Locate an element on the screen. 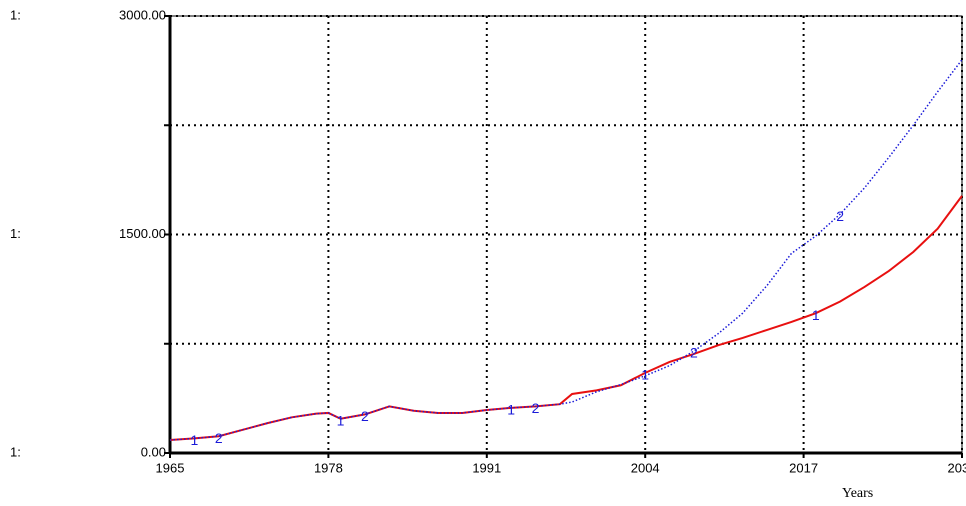 The height and width of the screenshot is (506, 966). x-tick-label: 1991 is located at coordinates (486, 467).